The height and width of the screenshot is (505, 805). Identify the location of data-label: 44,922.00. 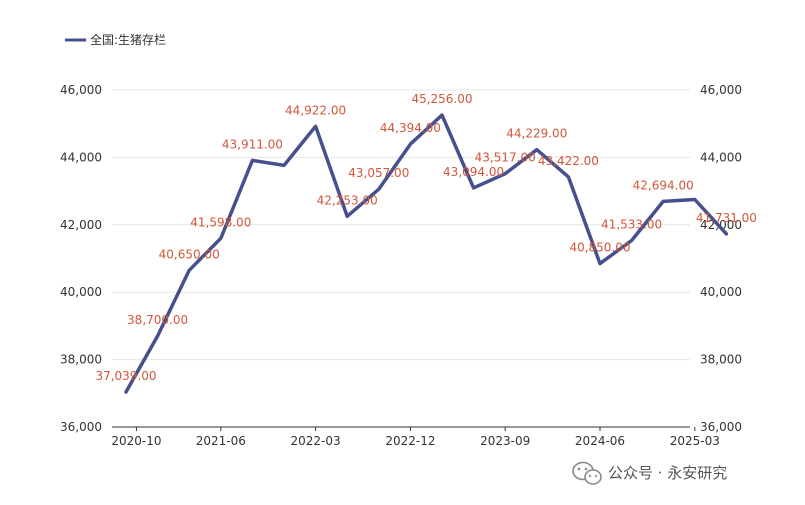
(315, 110).